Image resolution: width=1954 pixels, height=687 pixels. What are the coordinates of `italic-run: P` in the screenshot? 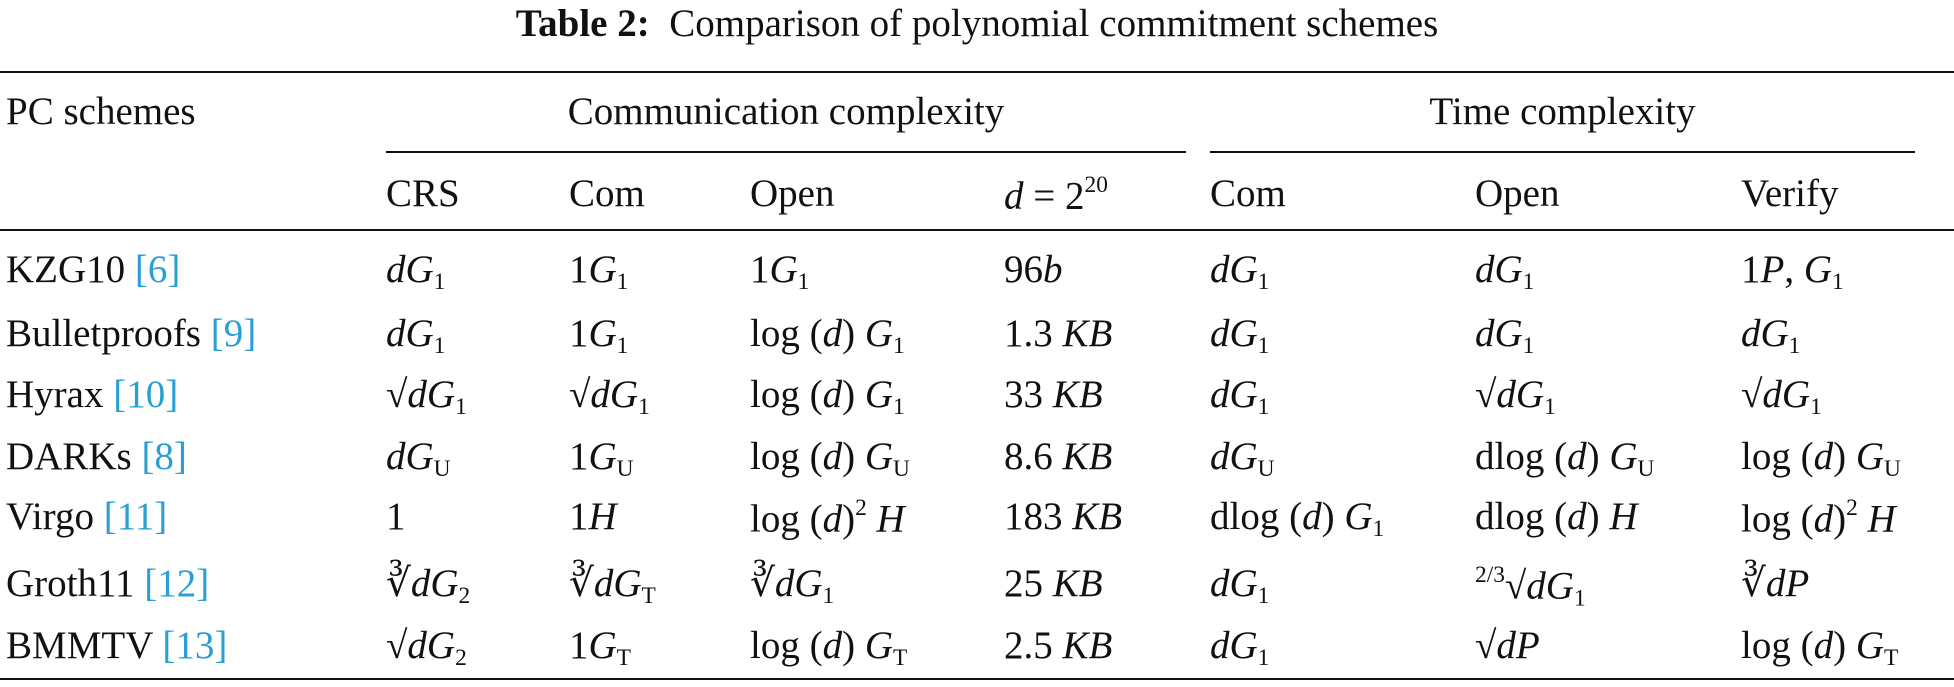 It's located at (1772, 269).